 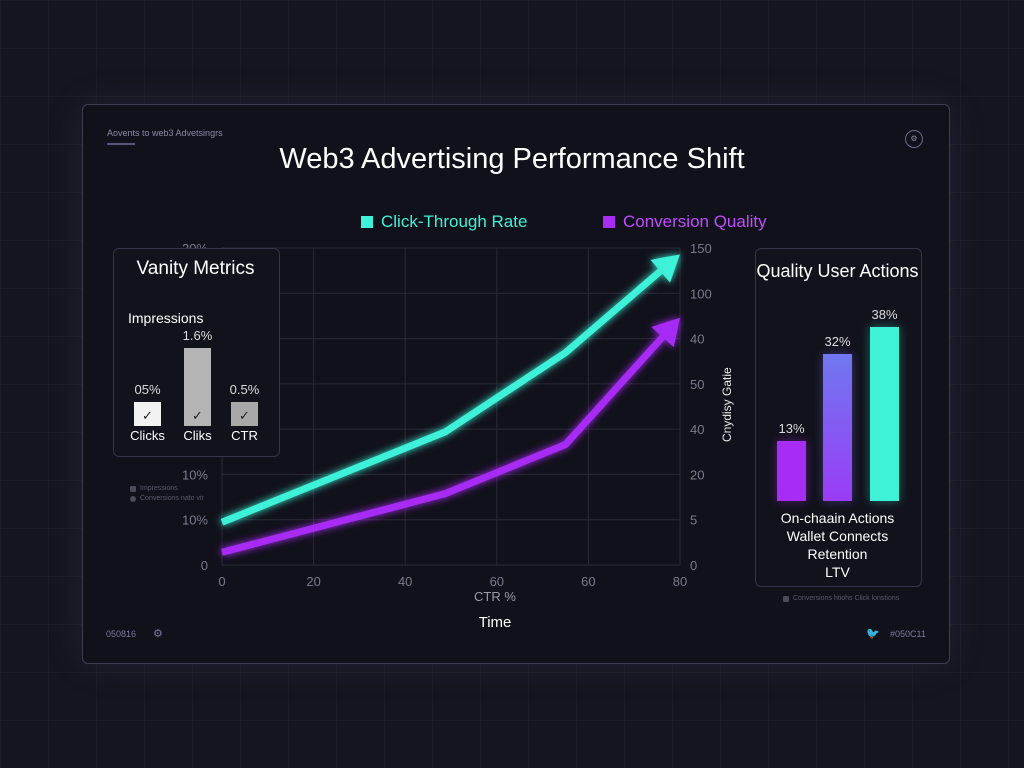 What do you see at coordinates (693, 520) in the screenshot?
I see `y-tick-right: 5` at bounding box center [693, 520].